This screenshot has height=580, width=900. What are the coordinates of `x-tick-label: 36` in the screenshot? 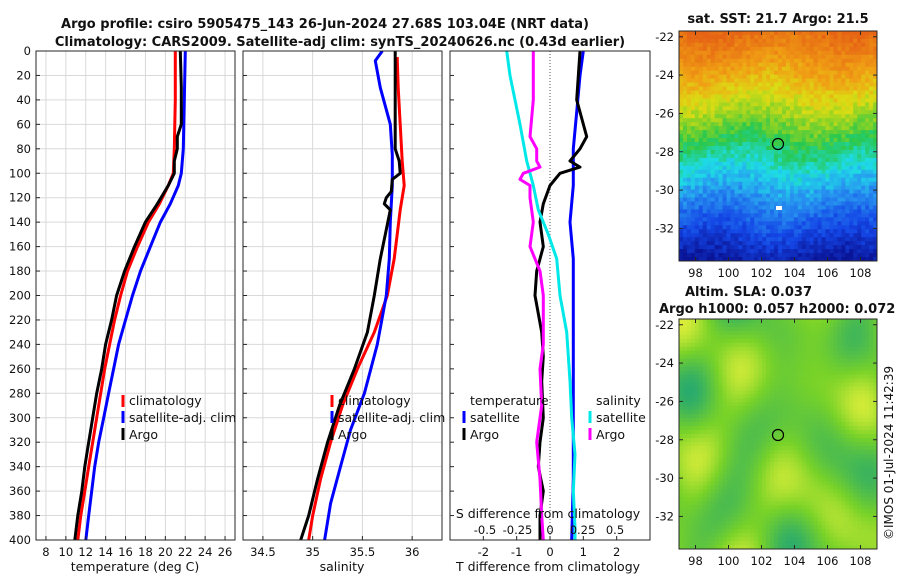 It's located at (412, 552).